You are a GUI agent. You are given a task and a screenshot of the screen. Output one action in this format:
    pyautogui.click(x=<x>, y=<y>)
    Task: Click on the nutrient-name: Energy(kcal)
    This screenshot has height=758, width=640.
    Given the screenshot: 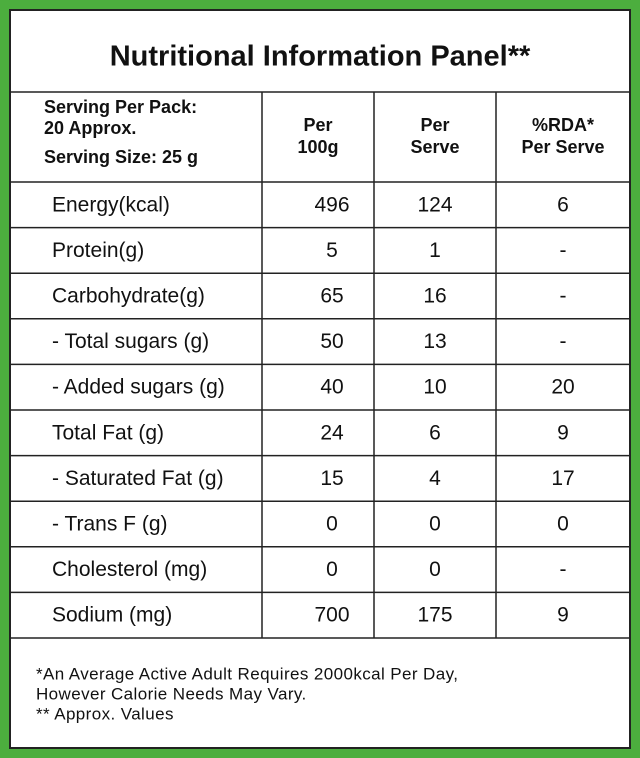 What is the action you would take?
    pyautogui.click(x=111, y=204)
    